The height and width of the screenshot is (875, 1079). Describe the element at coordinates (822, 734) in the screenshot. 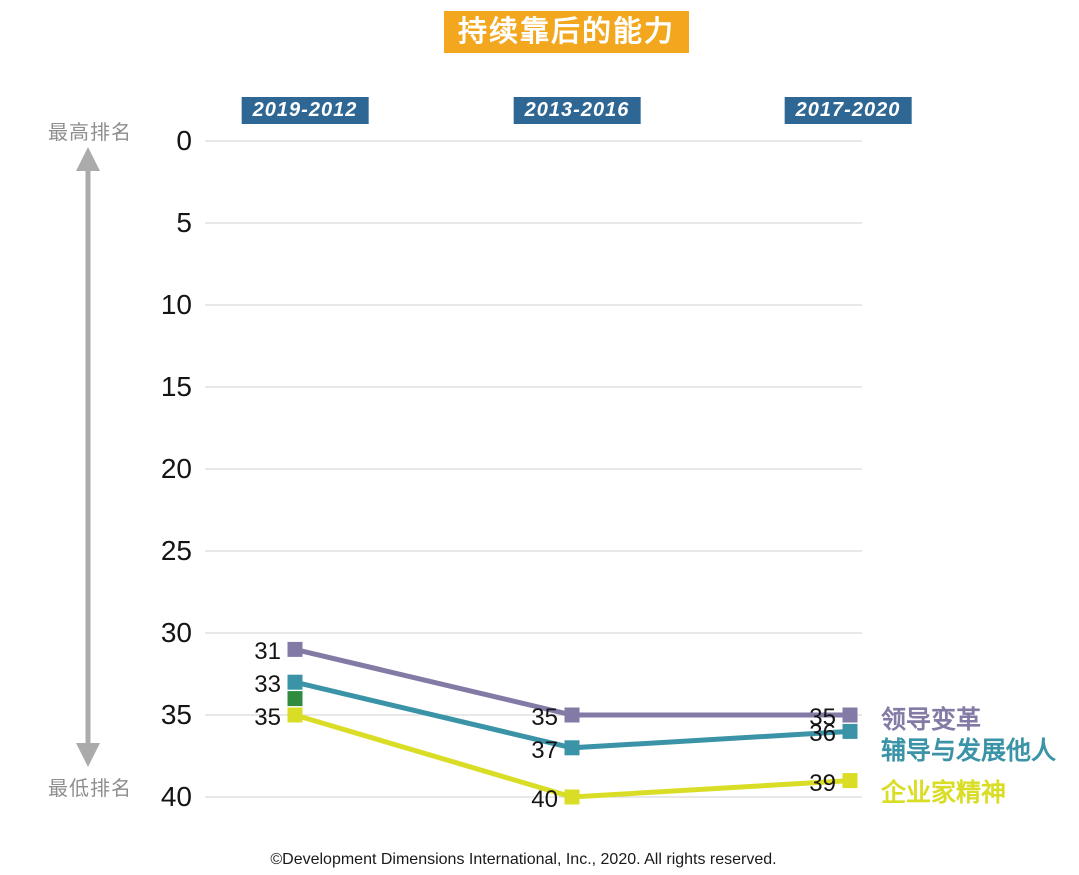

I see `data-value-label: 36` at that location.